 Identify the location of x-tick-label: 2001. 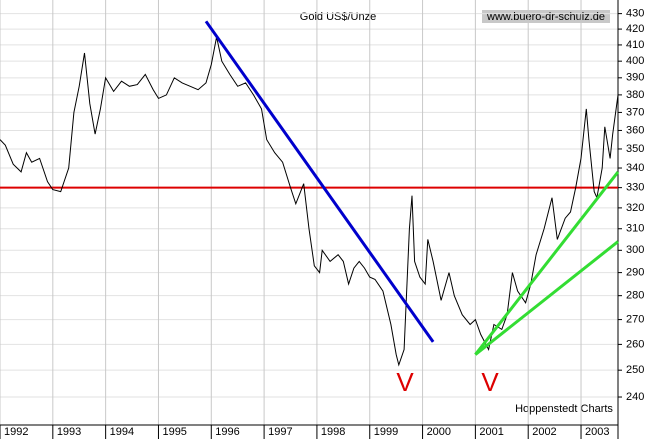
(491, 432).